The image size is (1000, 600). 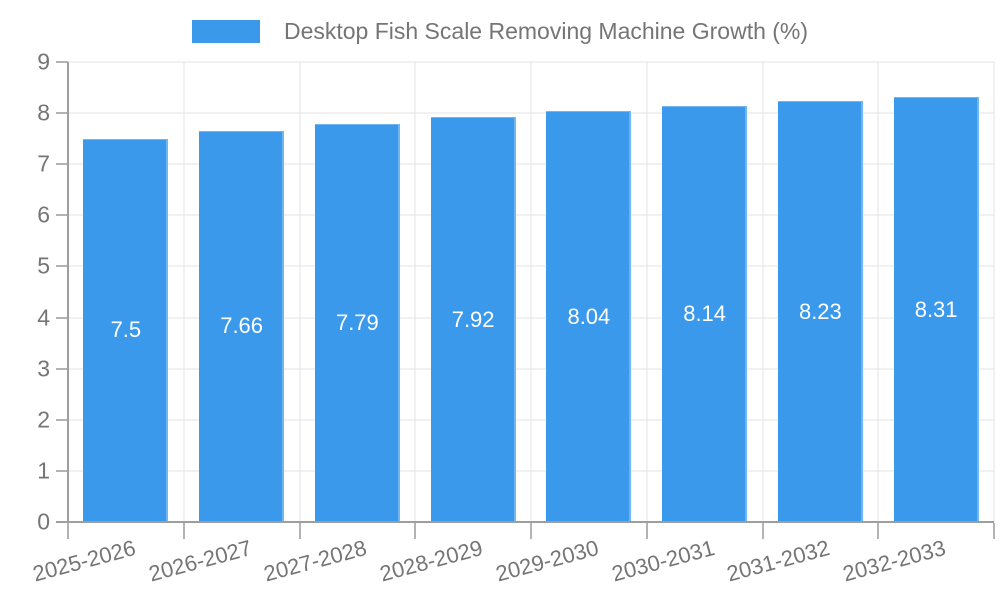 I want to click on y-axis-tick-label: 6, so click(x=43, y=214).